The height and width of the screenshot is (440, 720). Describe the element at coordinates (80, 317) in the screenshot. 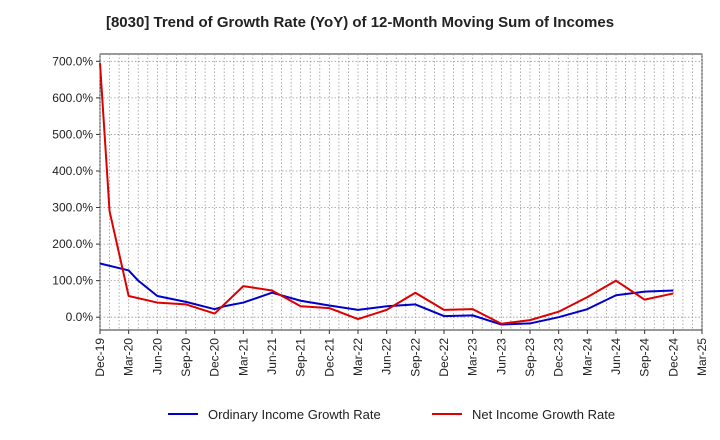

I see `y-tick-label: 0.0%` at that location.